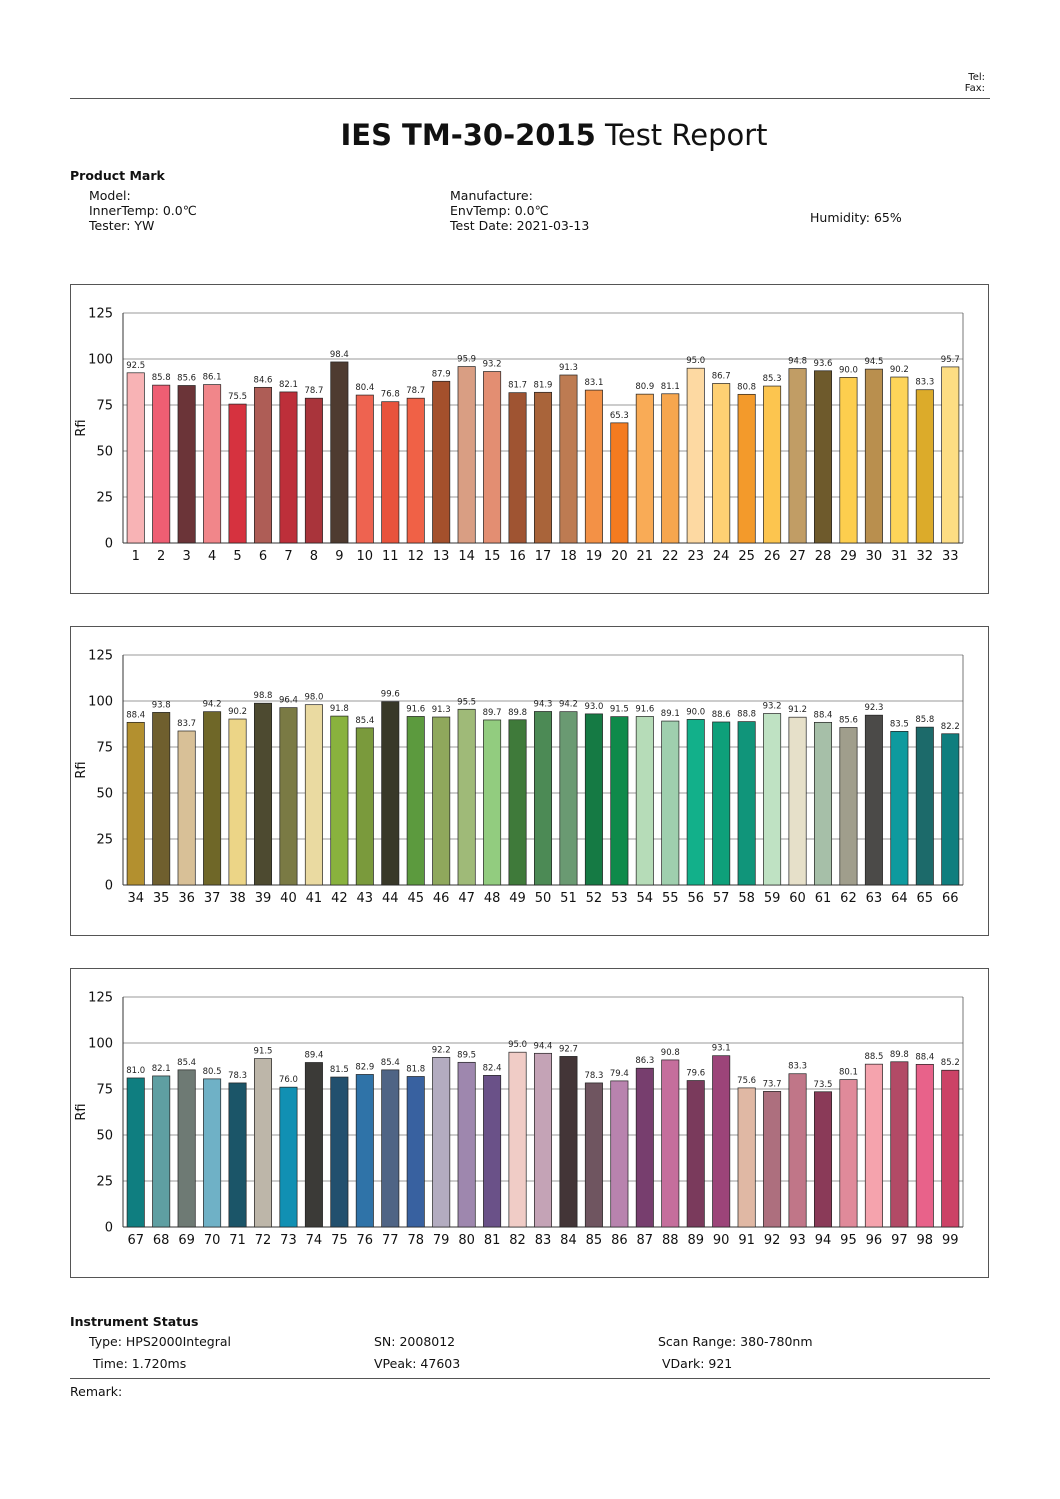  What do you see at coordinates (136, 556) in the screenshot?
I see `x-tick-label: 1` at bounding box center [136, 556].